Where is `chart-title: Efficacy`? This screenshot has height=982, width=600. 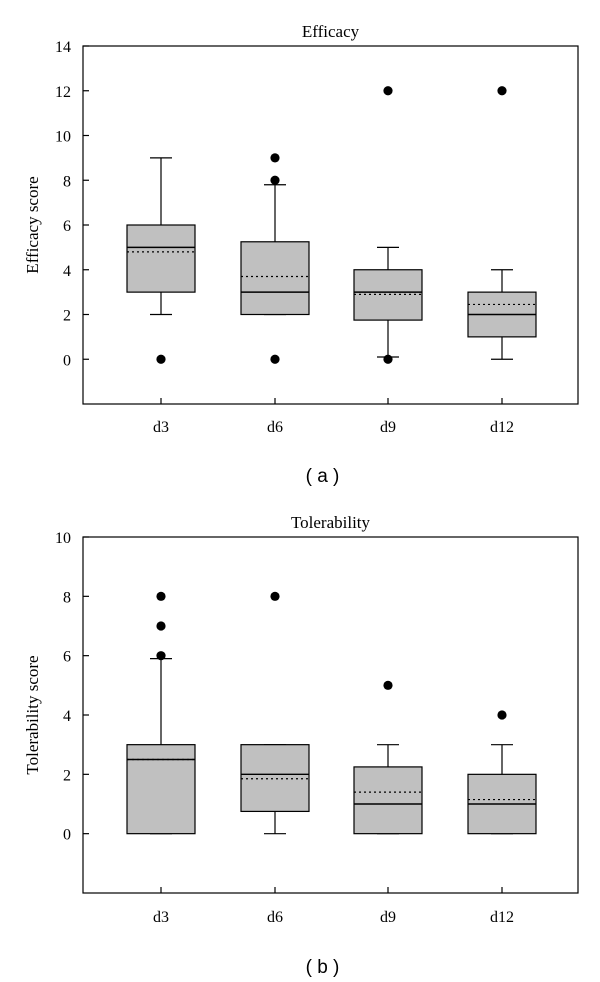
chart-title: Efficacy is located at coordinates (331, 31).